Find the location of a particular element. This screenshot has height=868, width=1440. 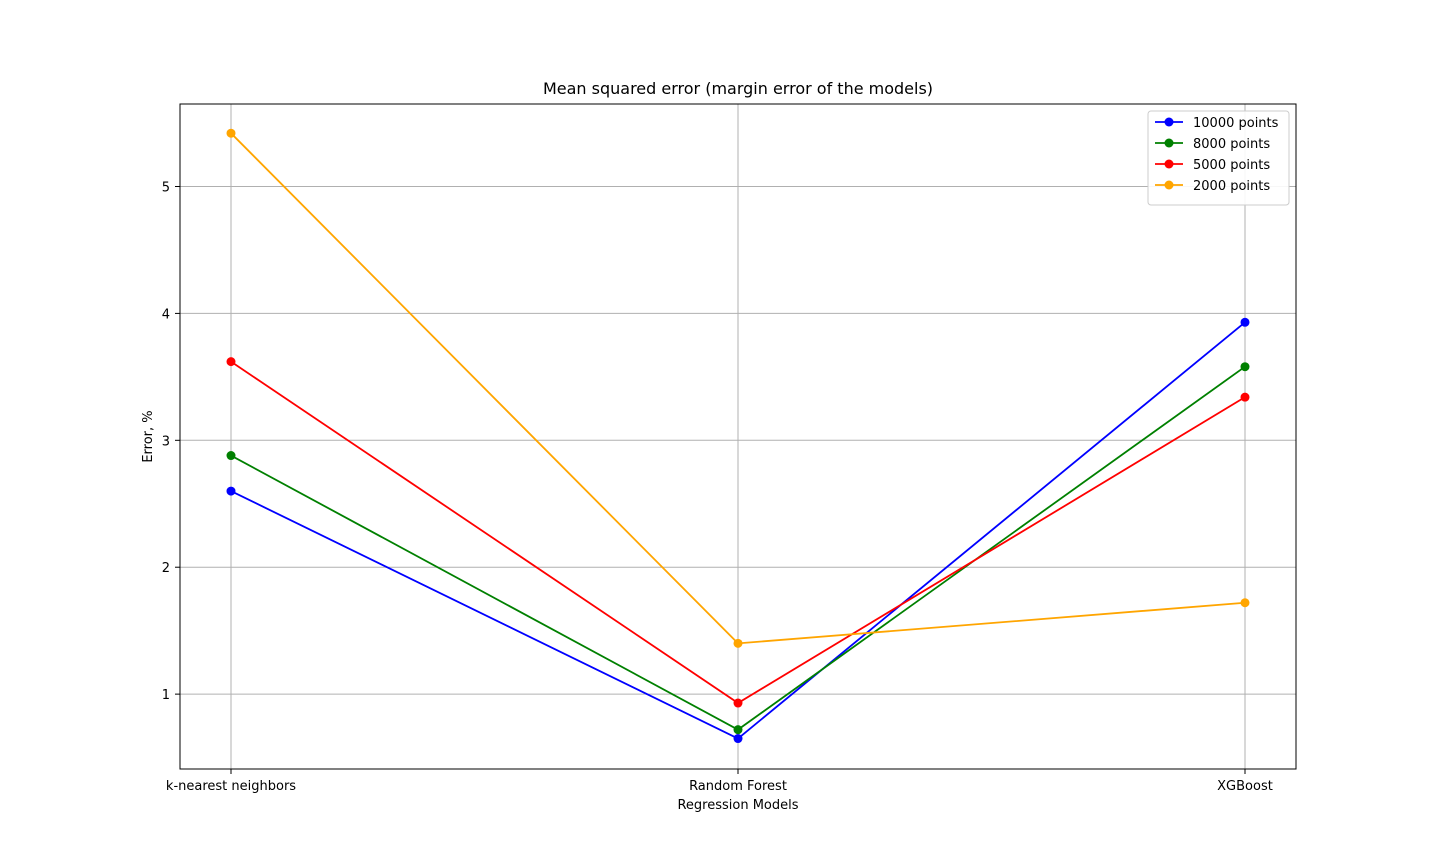

y-tick-label: 3 is located at coordinates (166, 441).